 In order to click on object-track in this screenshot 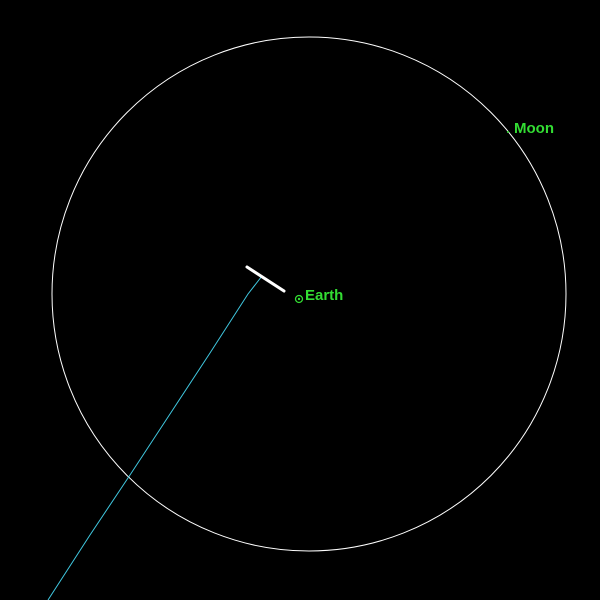, I will do `click(265, 279)`.